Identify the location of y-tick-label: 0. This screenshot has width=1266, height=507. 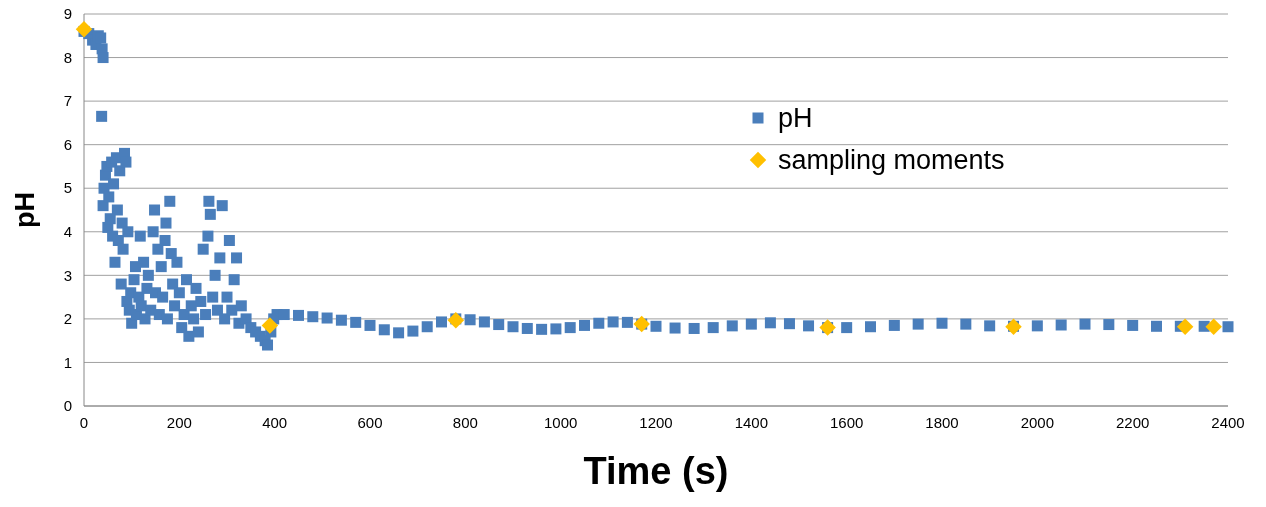
(67, 406).